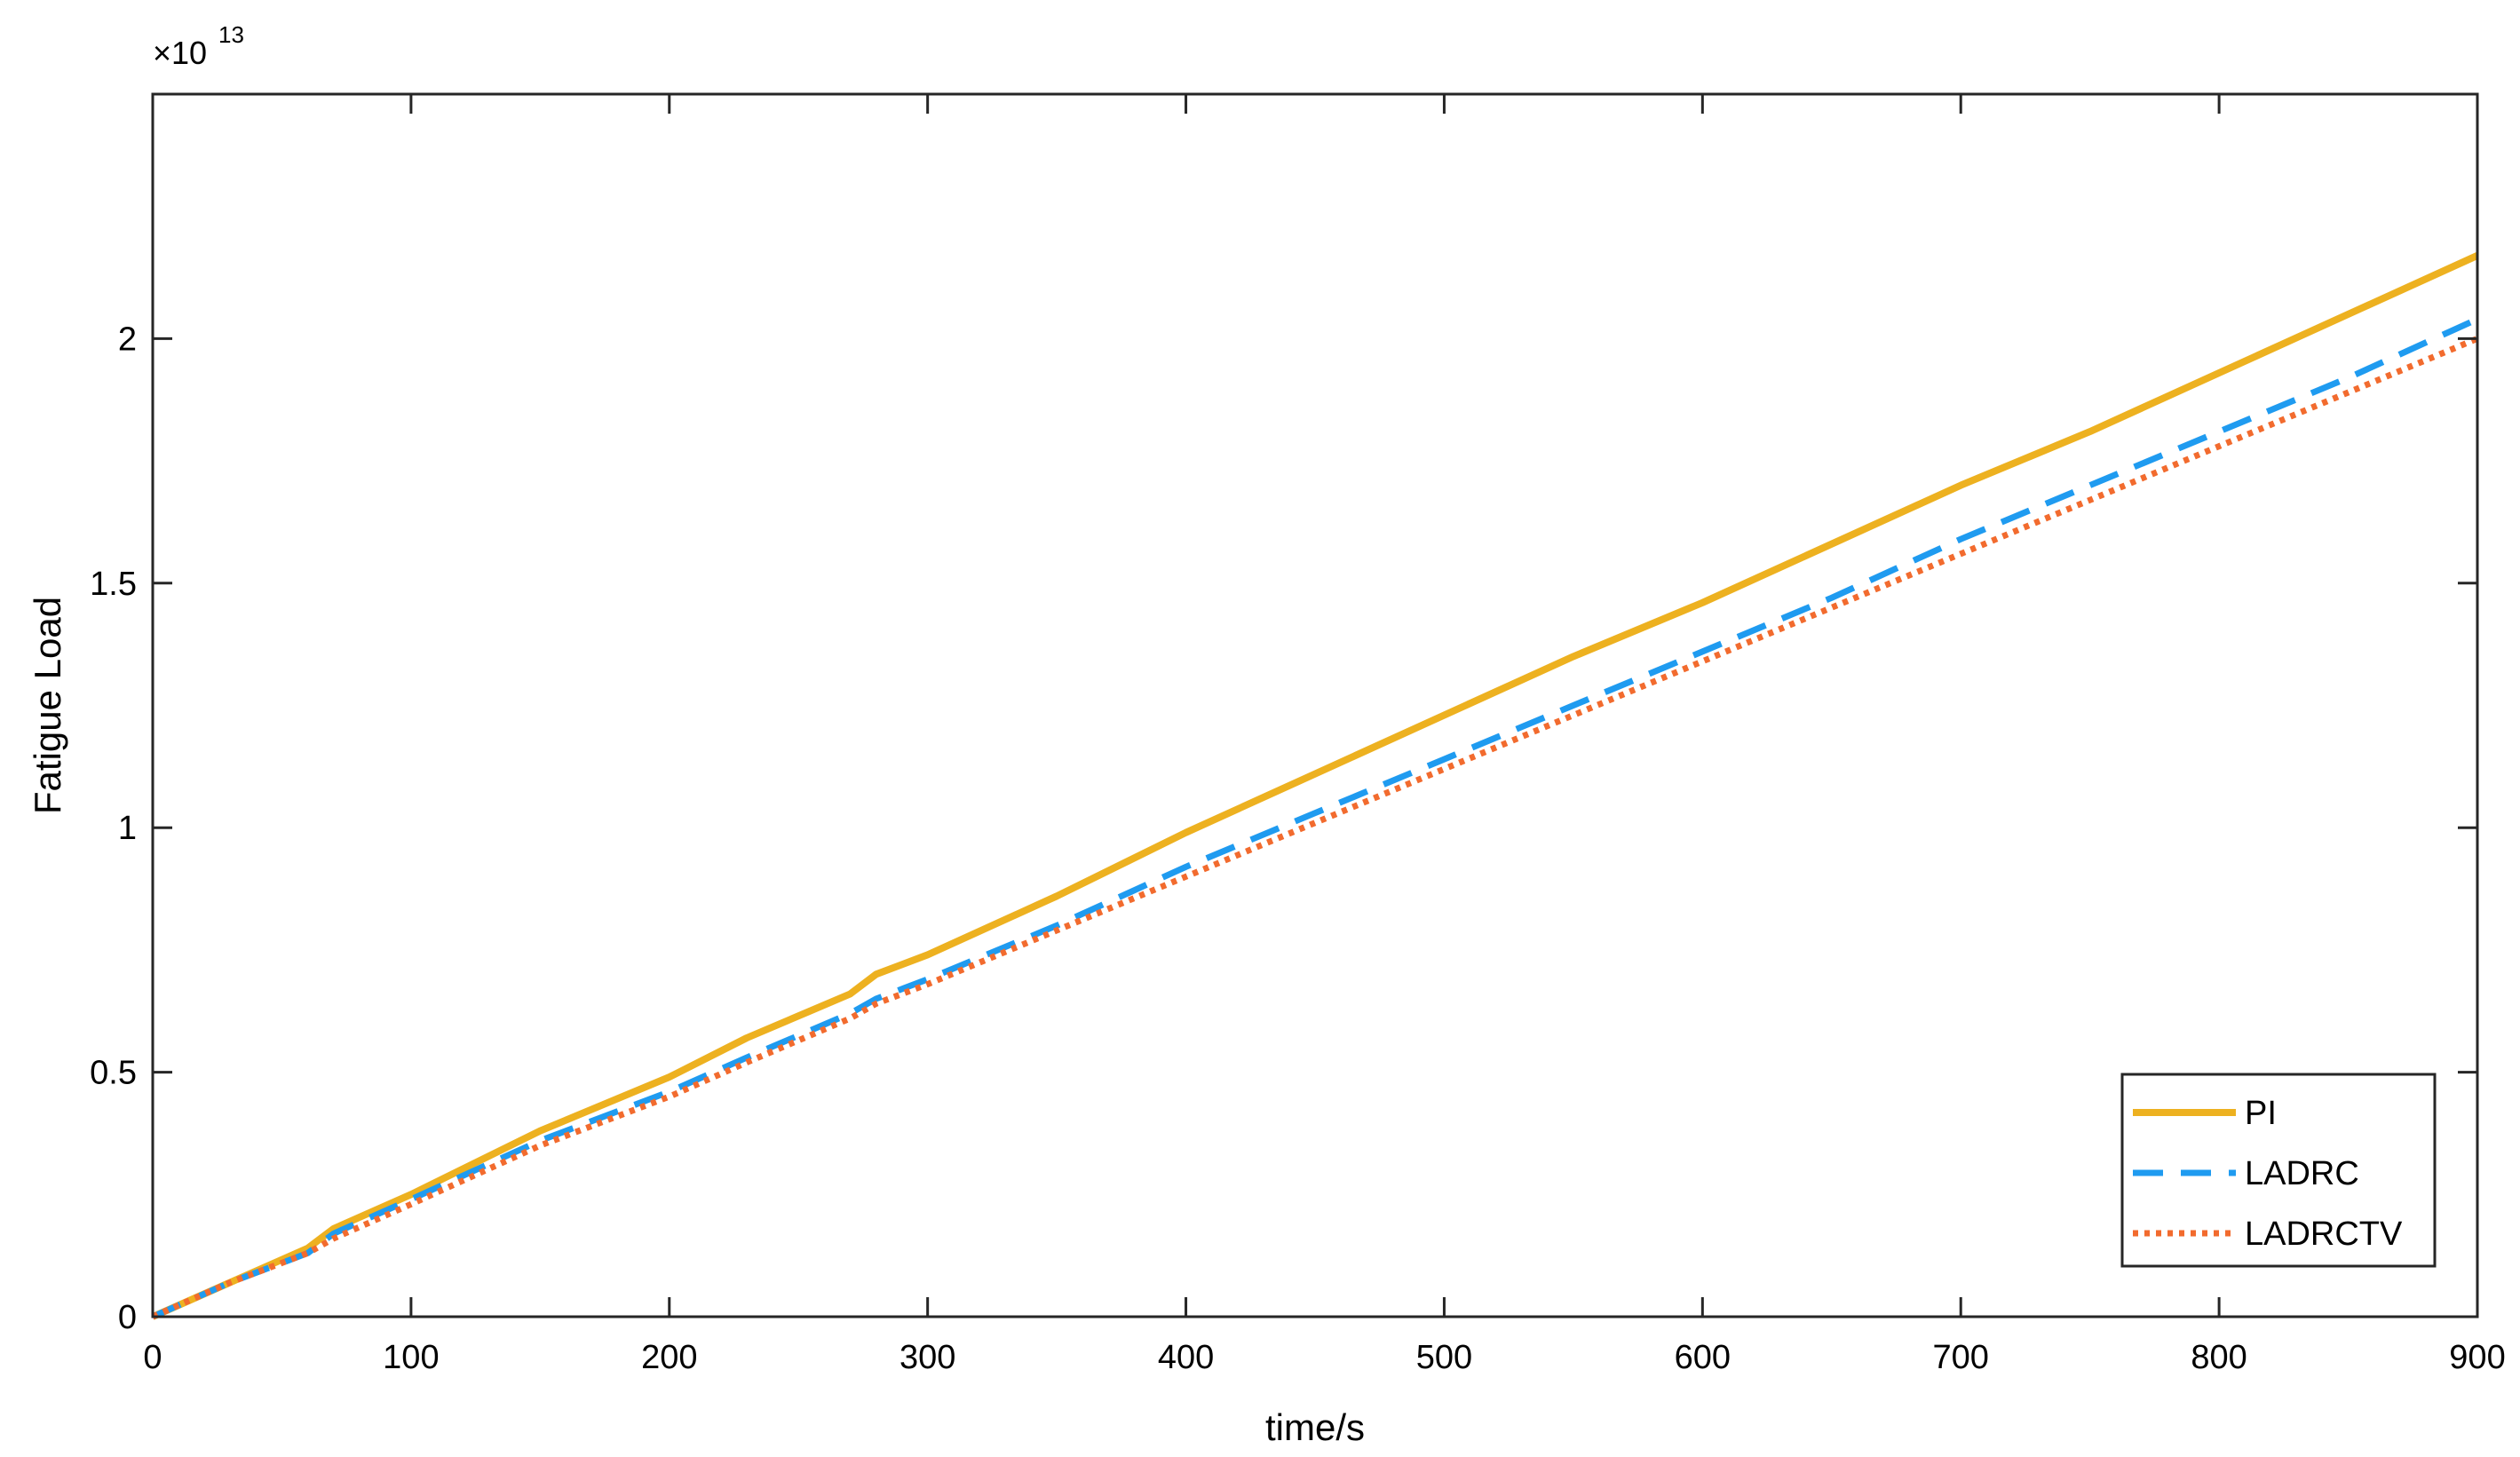 This screenshot has width=2520, height=1457. What do you see at coordinates (411, 1357) in the screenshot?
I see `x-tick-label: 100` at bounding box center [411, 1357].